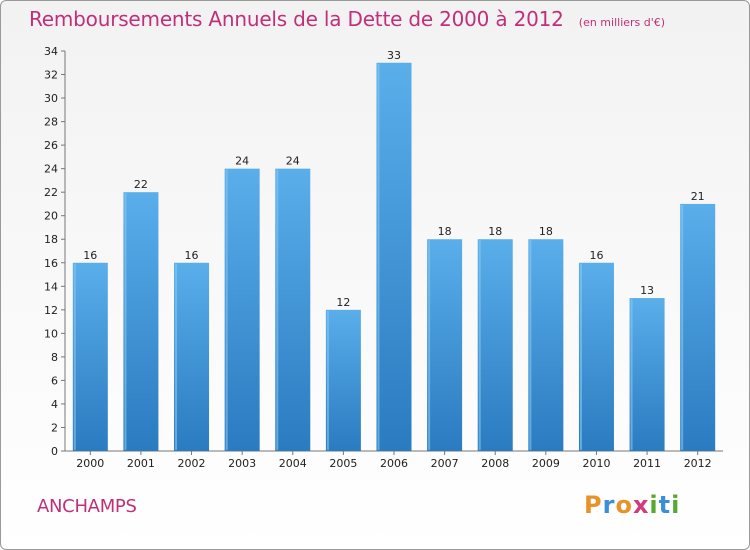 Image resolution: width=750 pixels, height=550 pixels. Describe the element at coordinates (343, 302) in the screenshot. I see `value-label-2005: 12` at that location.